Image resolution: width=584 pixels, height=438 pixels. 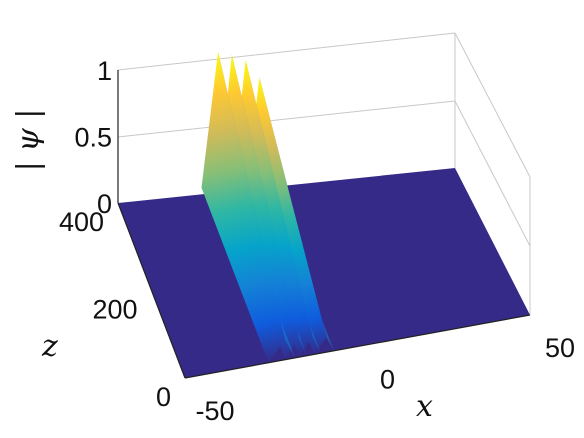 What do you see at coordinates (387, 380) in the screenshot?
I see `x-tick-label: 0` at bounding box center [387, 380].